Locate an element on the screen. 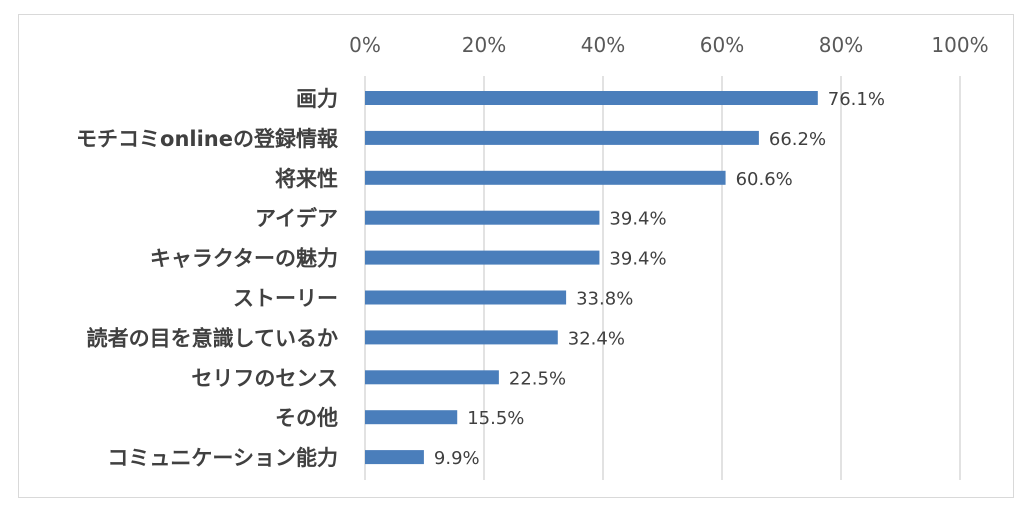 This screenshot has width=1032, height=516. x-tick-label: 40% is located at coordinates (603, 45).